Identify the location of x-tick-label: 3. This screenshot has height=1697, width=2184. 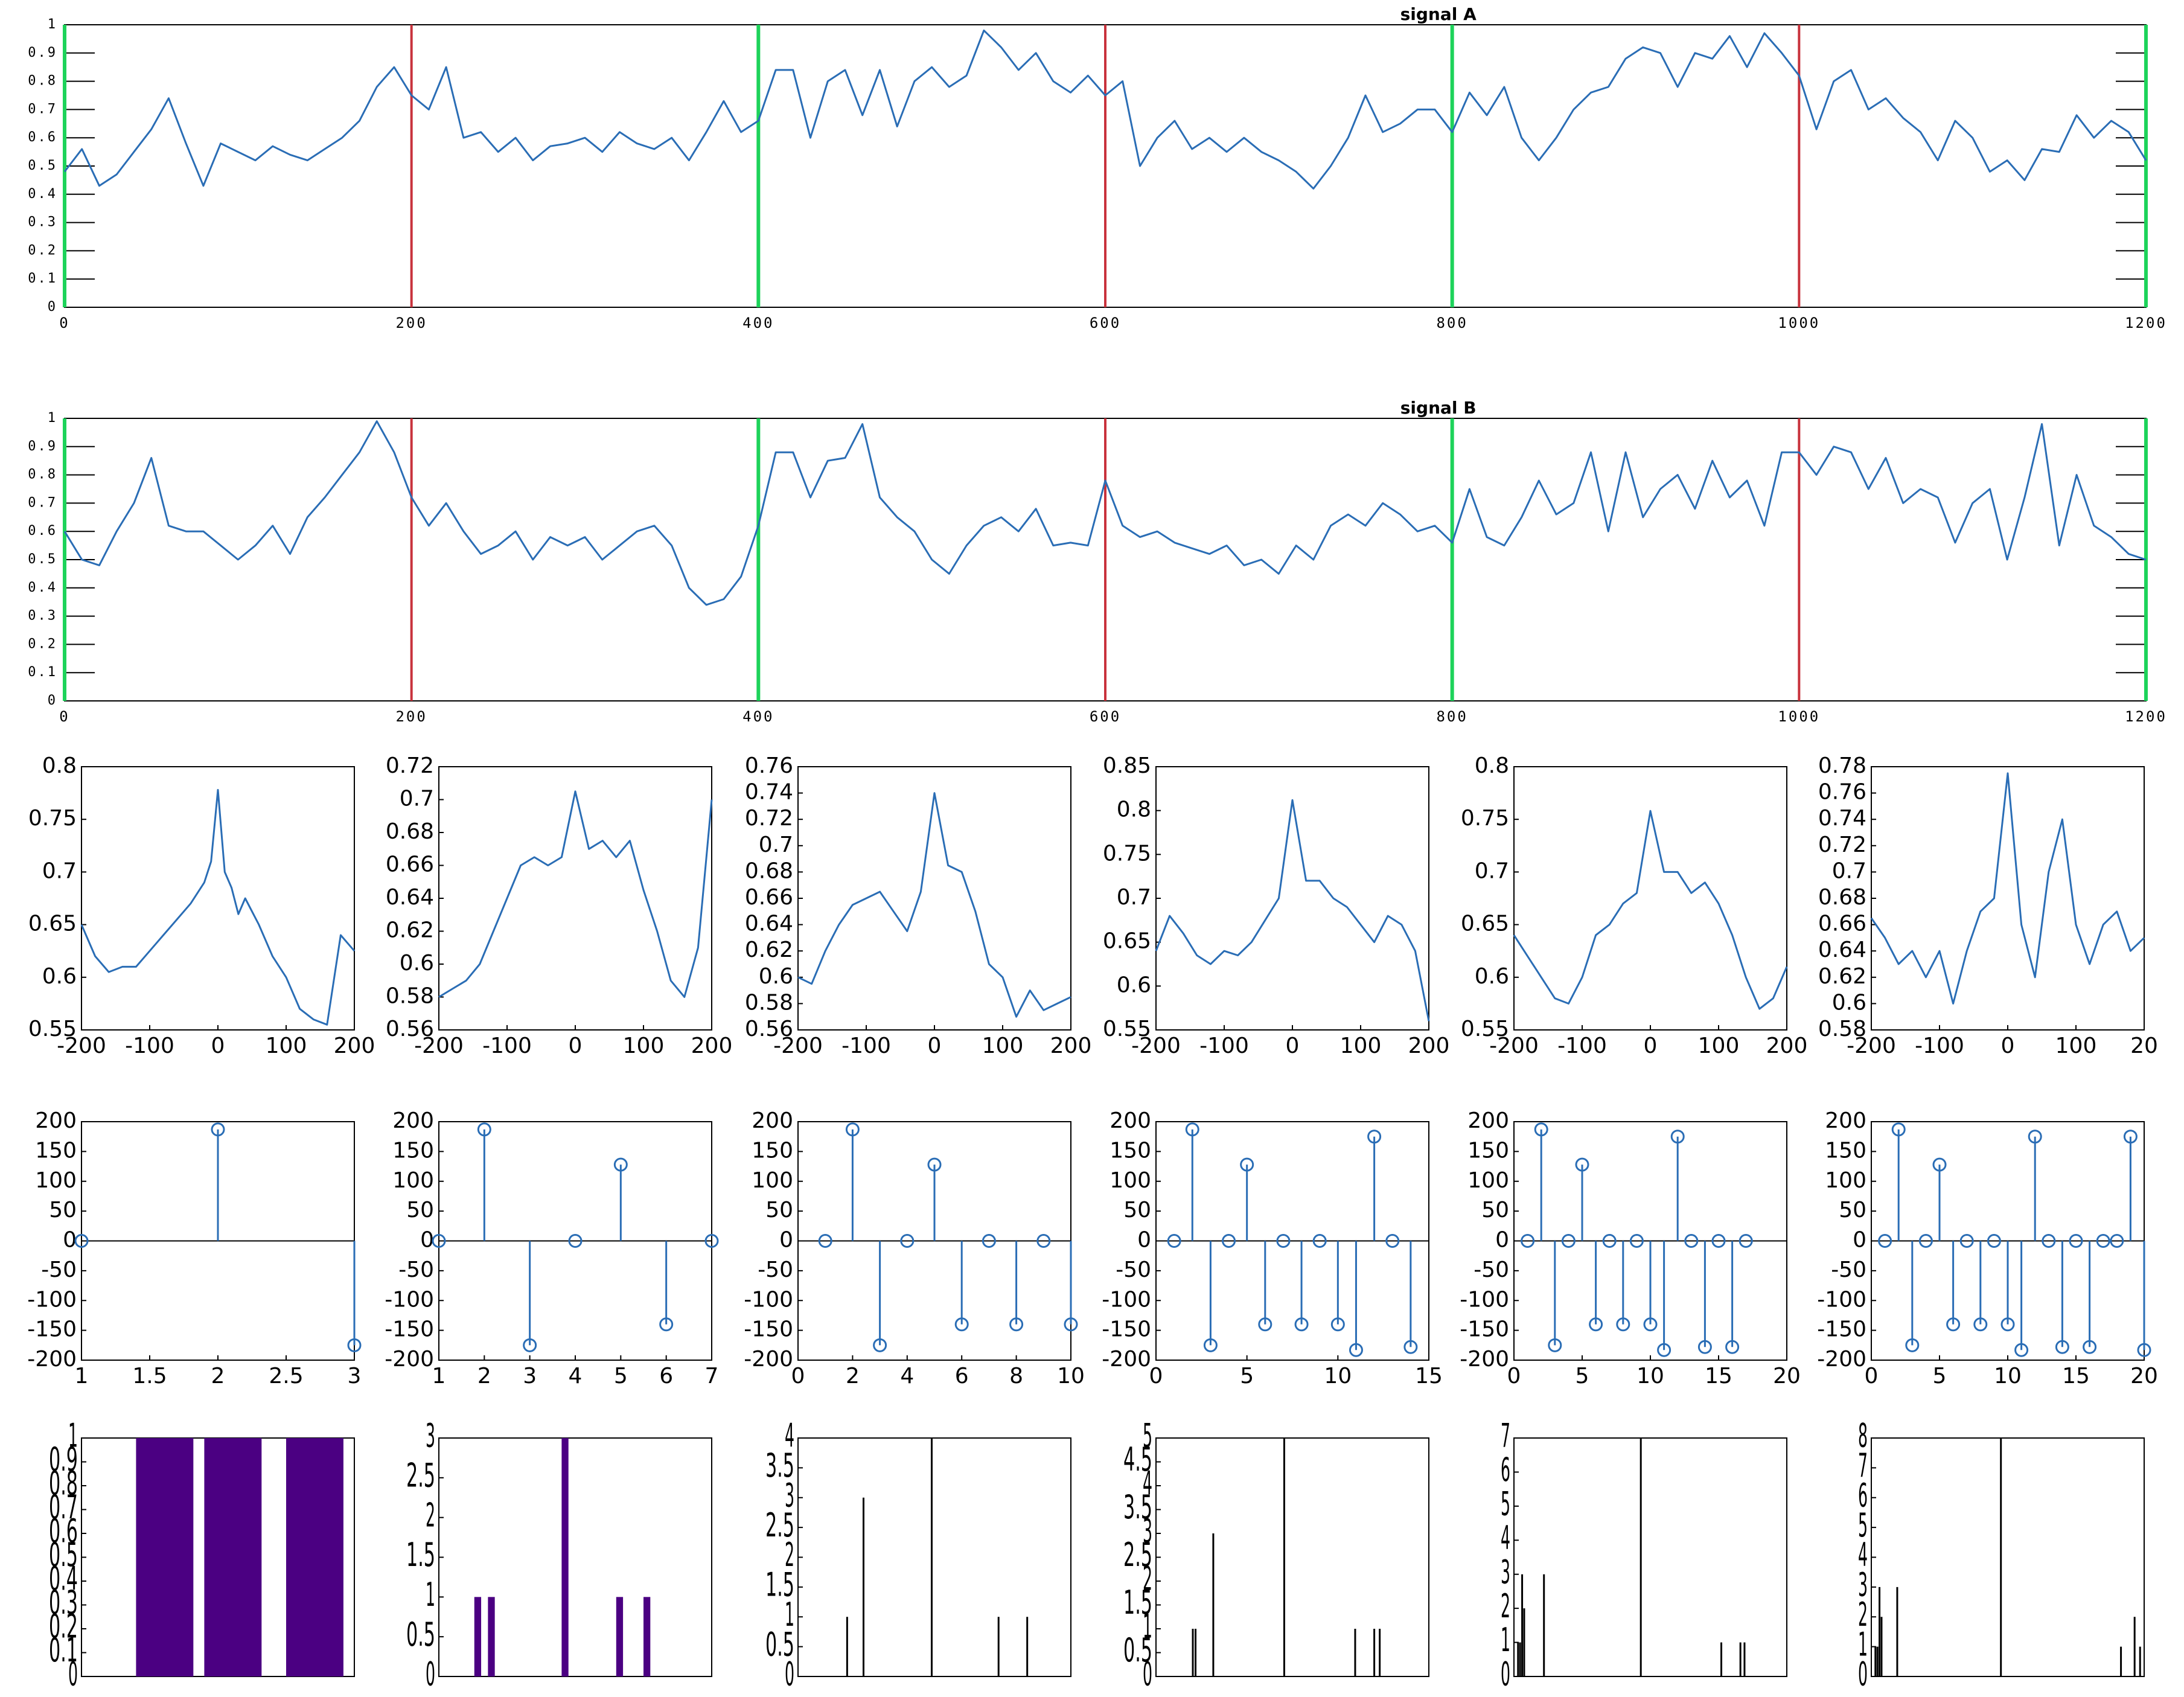
(355, 1376).